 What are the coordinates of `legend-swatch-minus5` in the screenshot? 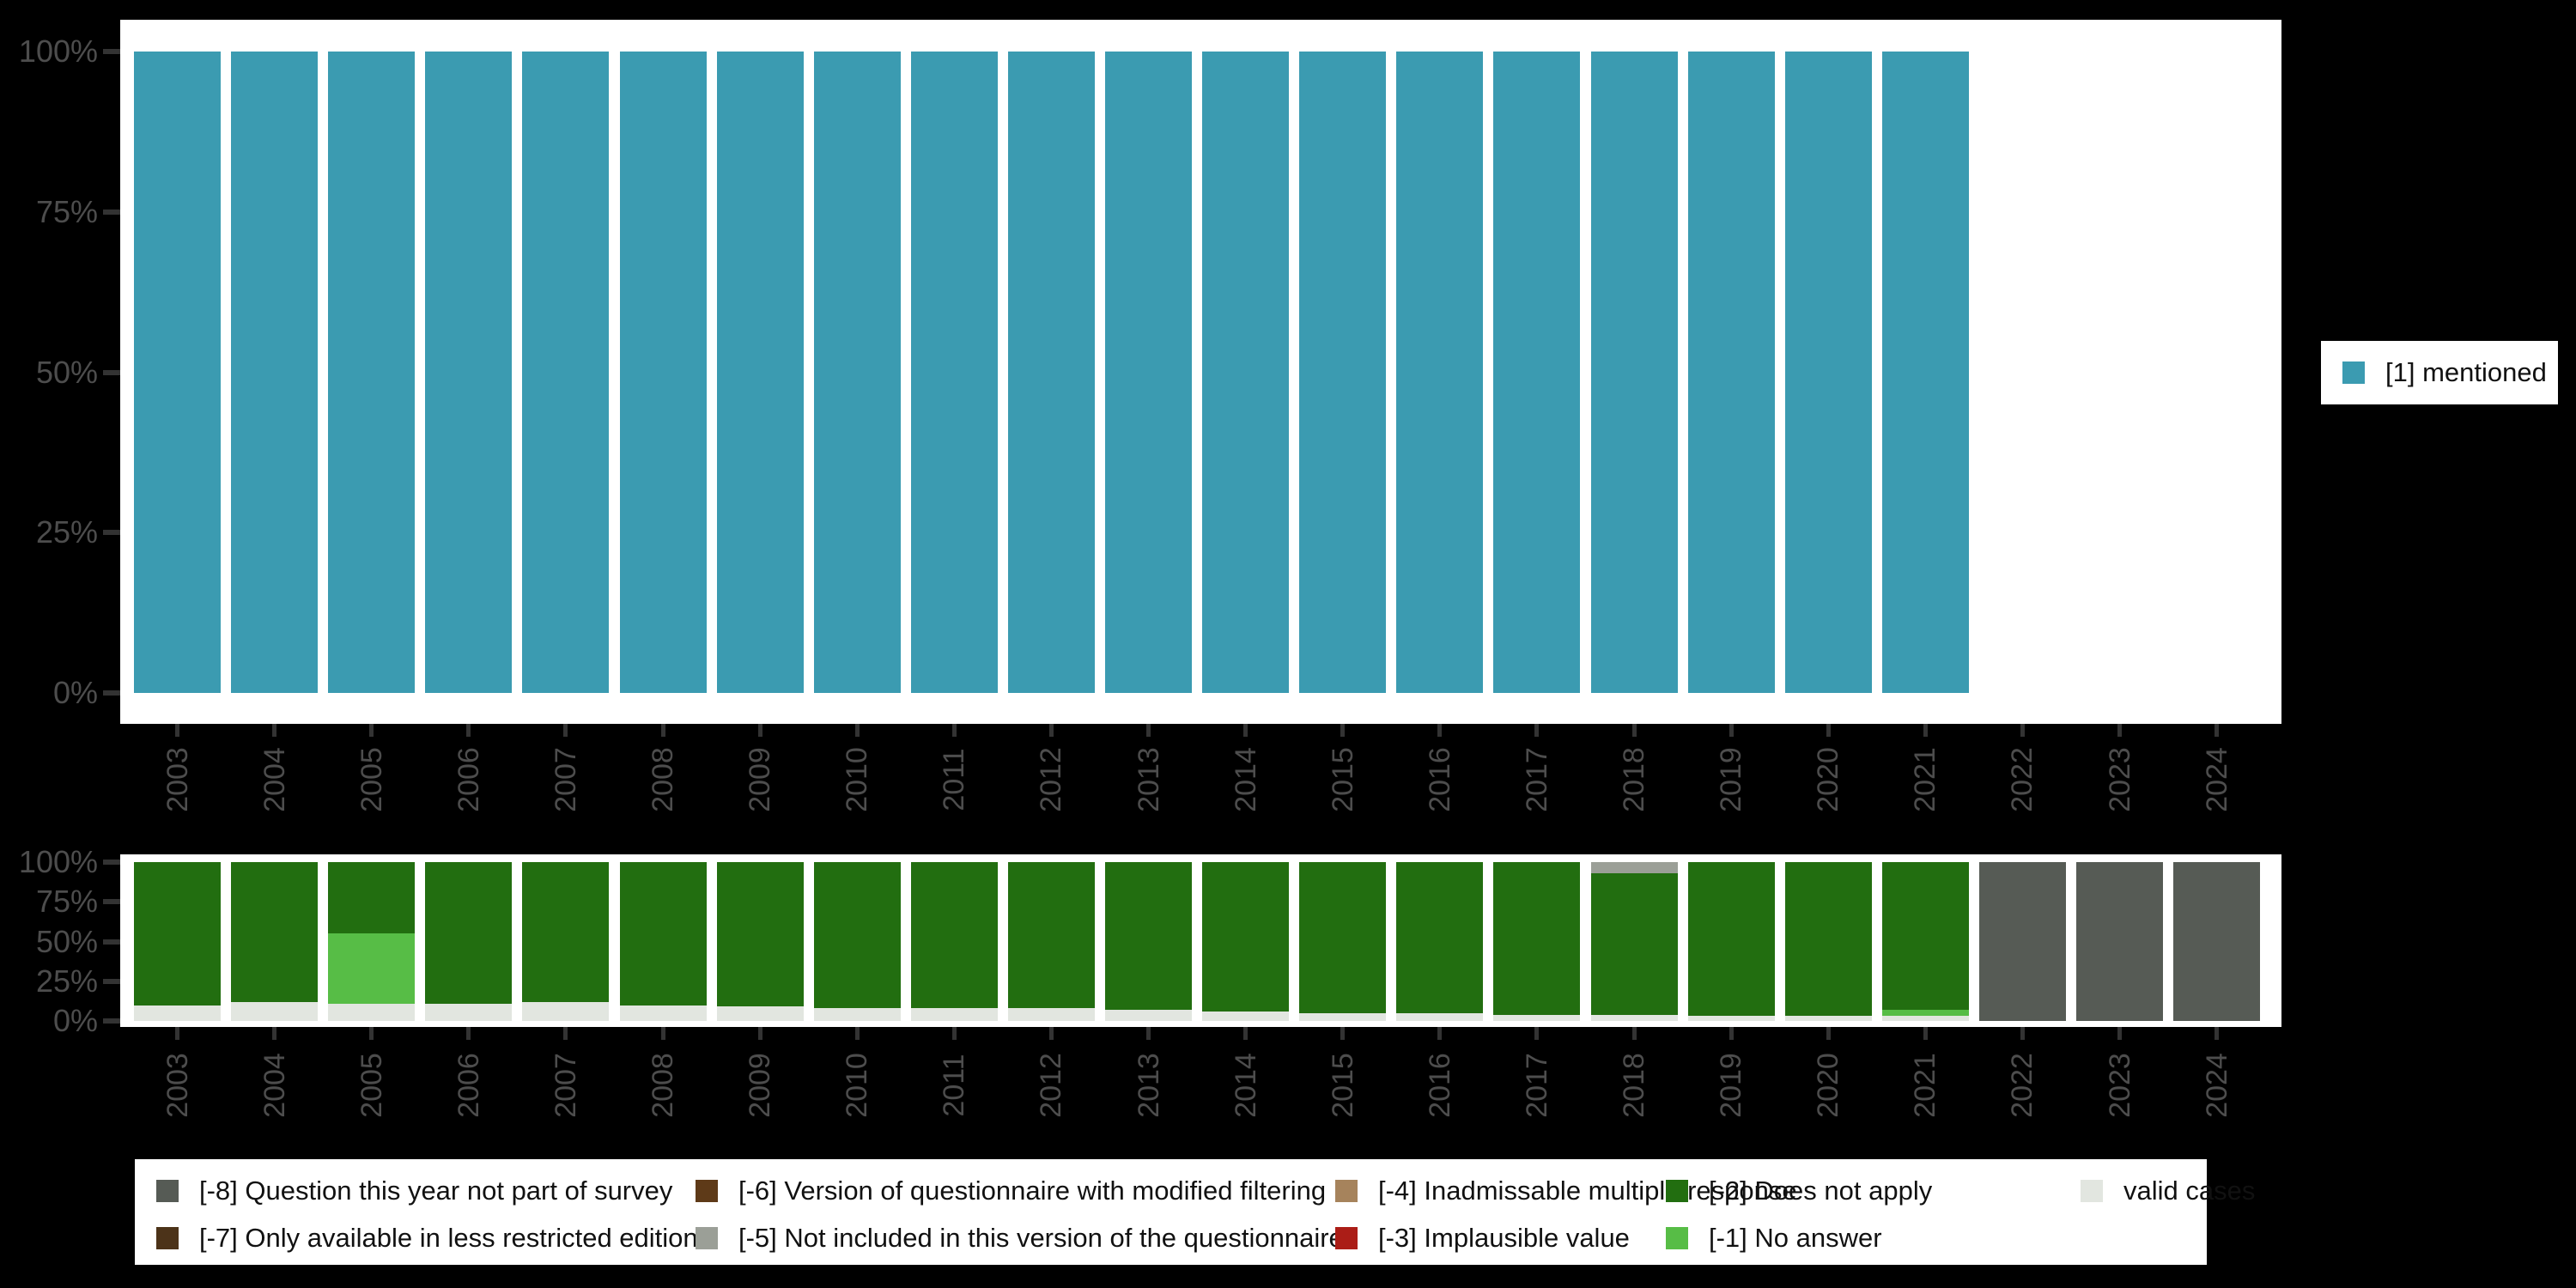 It's located at (707, 1238).